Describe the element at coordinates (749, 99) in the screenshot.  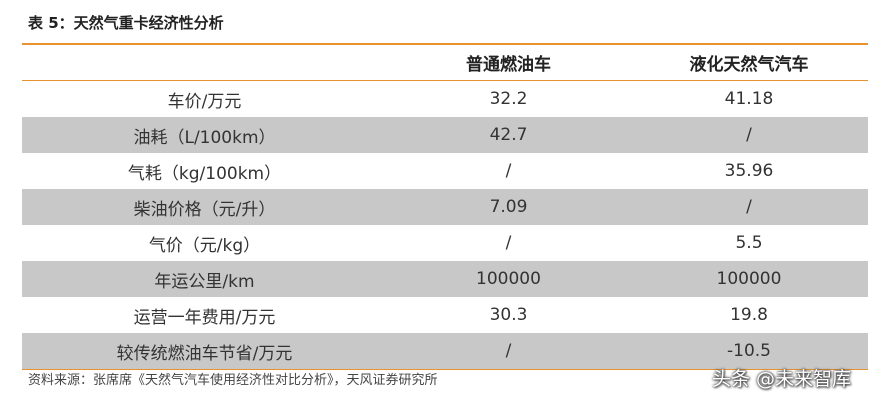
I see `lng-value: 41.18` at that location.